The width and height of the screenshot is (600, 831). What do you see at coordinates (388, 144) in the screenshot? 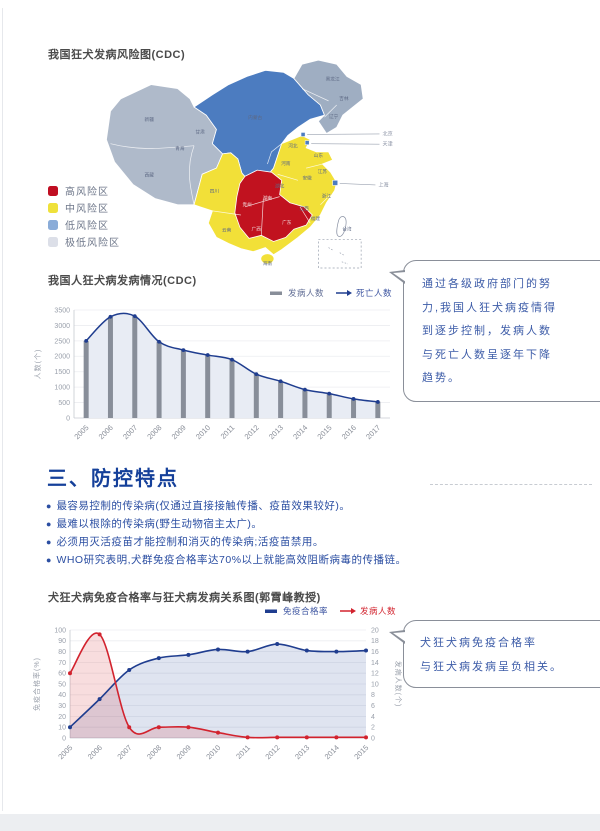
I see `svg-text: 天津` at bounding box center [388, 144].